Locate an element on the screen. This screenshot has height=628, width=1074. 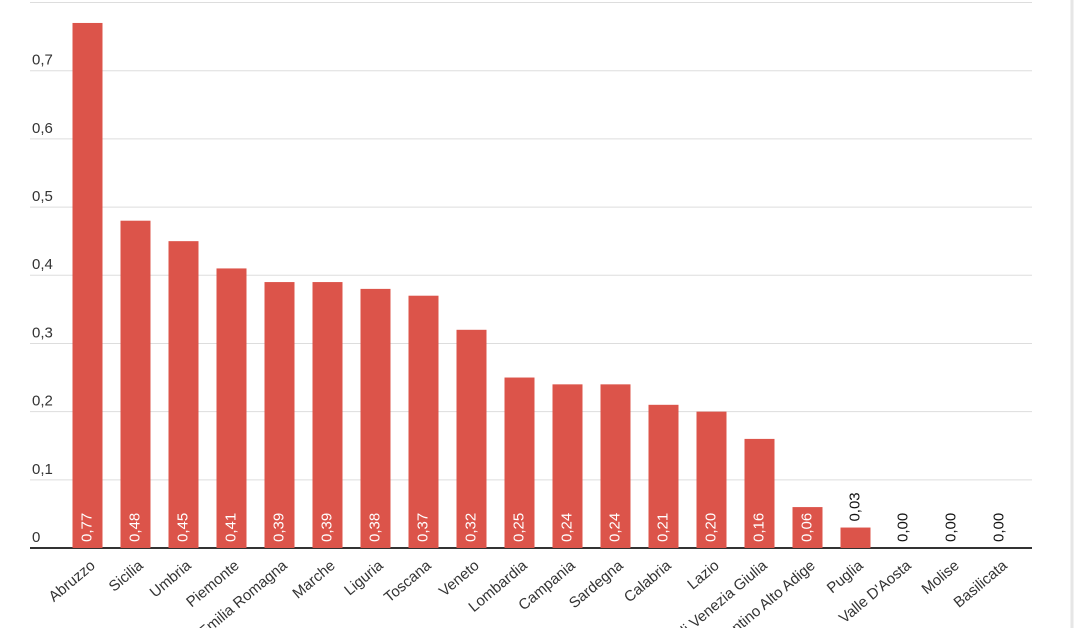
value-label: 0,32 is located at coordinates (470, 527).